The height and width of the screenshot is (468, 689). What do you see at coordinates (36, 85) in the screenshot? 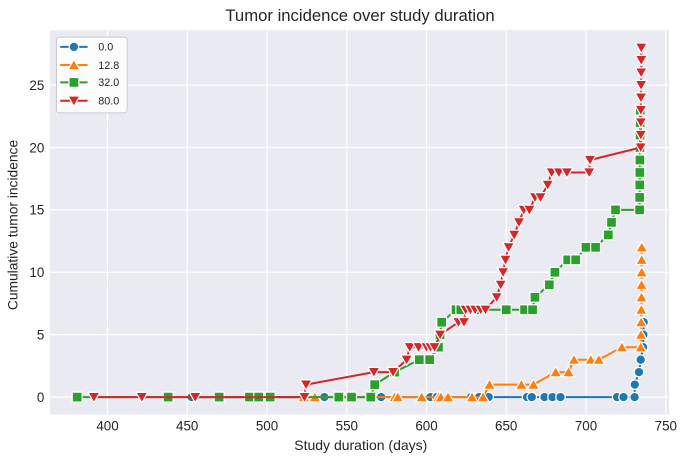
I see `svg-text: 25` at bounding box center [36, 85].